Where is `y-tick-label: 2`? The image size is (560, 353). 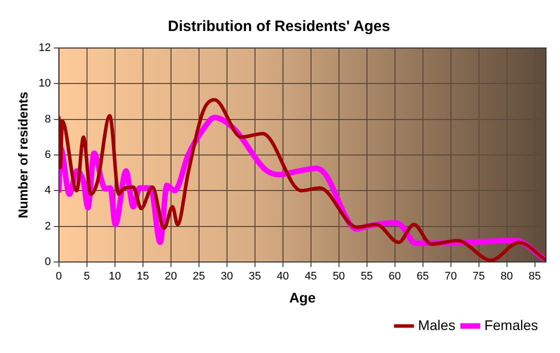 y-tick-label: 2 is located at coordinates (47, 226).